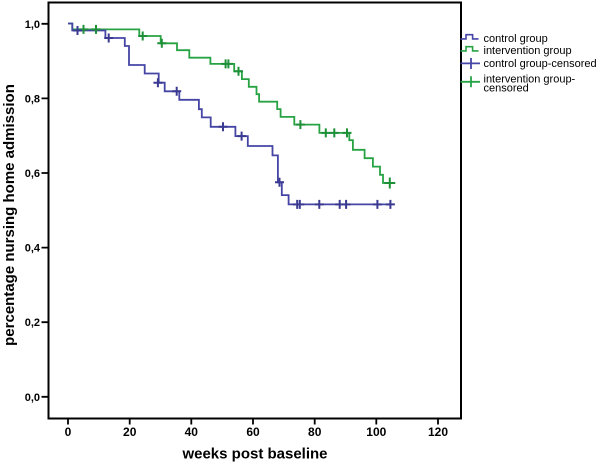  Describe the element at coordinates (376, 432) in the screenshot. I see `svg-text: 100` at that location.